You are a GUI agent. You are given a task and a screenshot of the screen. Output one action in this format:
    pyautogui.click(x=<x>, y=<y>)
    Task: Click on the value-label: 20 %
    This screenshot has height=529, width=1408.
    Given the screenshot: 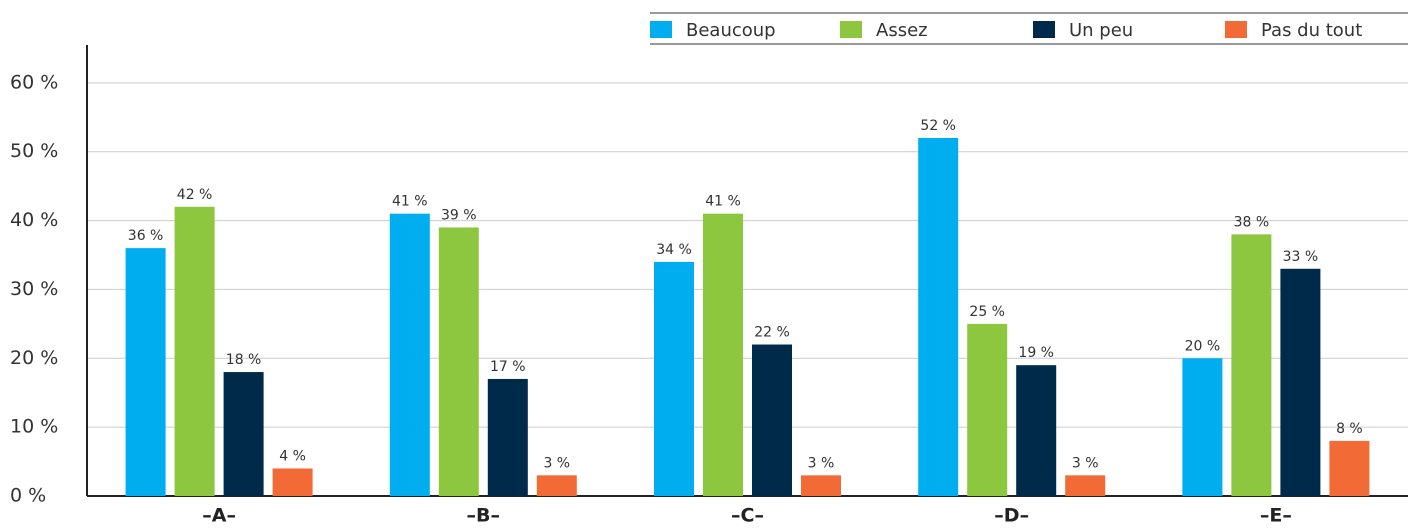 What is the action you would take?
    pyautogui.click(x=1203, y=346)
    